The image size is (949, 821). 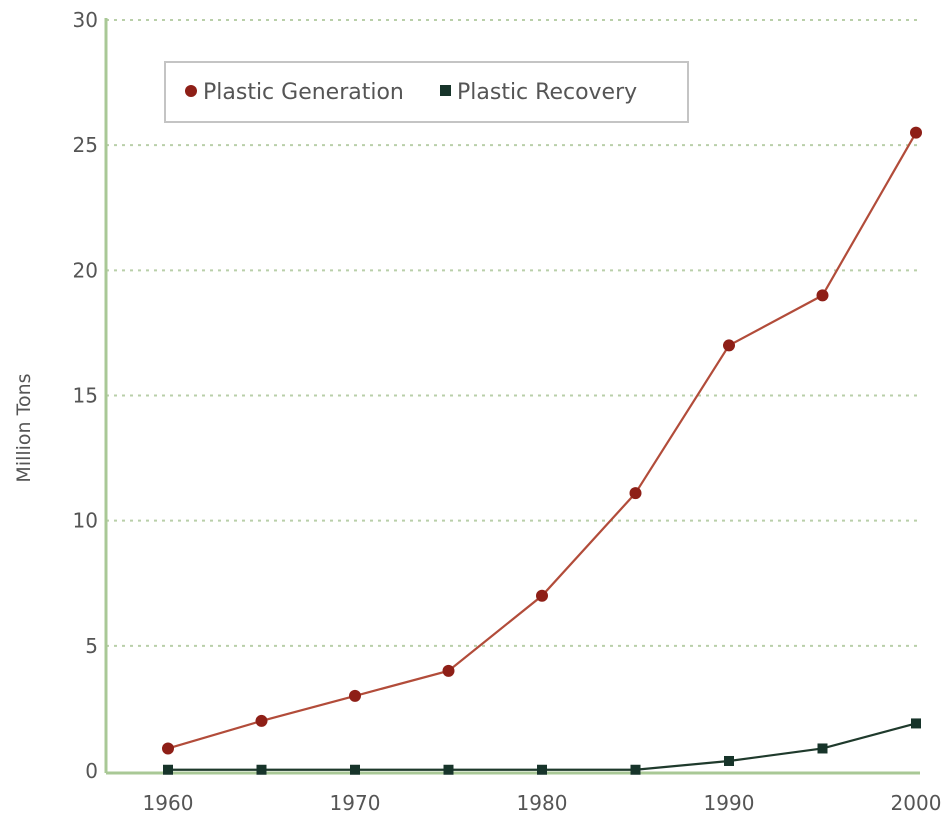 What do you see at coordinates (85, 20) in the screenshot?
I see `y-tick-label-30: 30` at bounding box center [85, 20].